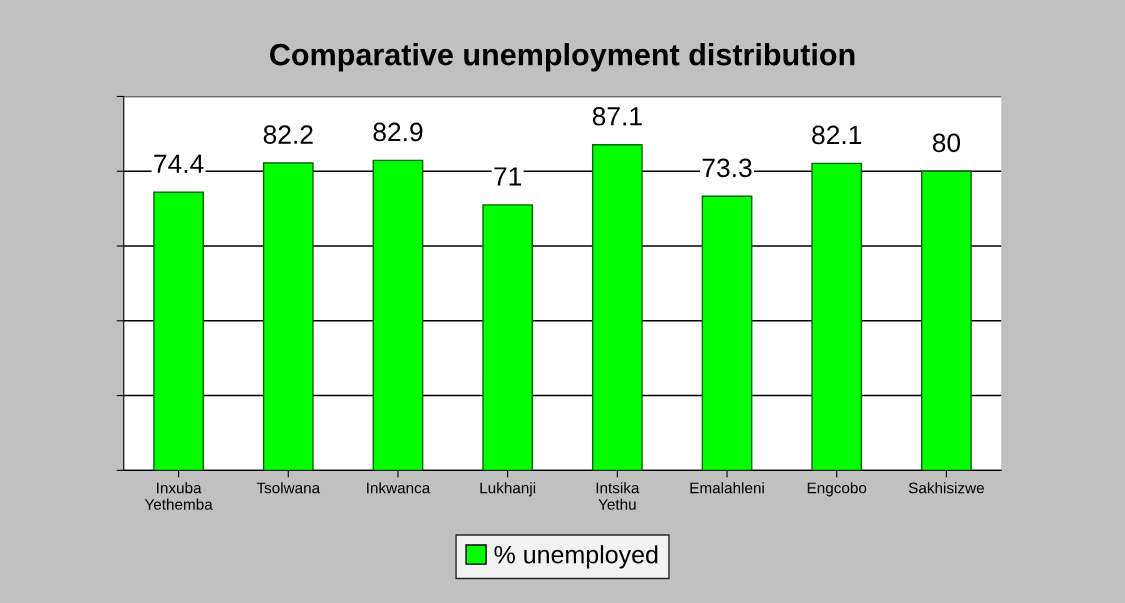  What do you see at coordinates (508, 489) in the screenshot?
I see `x-tick-label: Lukhanji` at bounding box center [508, 489].